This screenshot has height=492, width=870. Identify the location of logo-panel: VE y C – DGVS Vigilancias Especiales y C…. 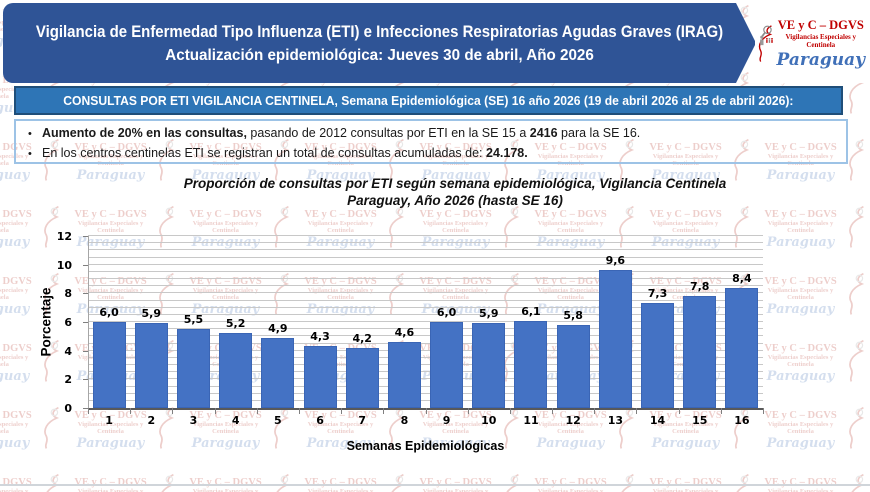
(810, 43).